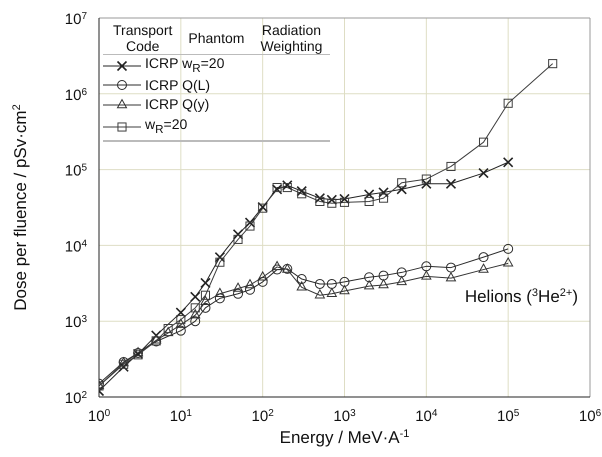 The height and width of the screenshot is (457, 602). I want to click on annotation: Helions ($^{3}$He$^{2+}$), so click(521, 296).